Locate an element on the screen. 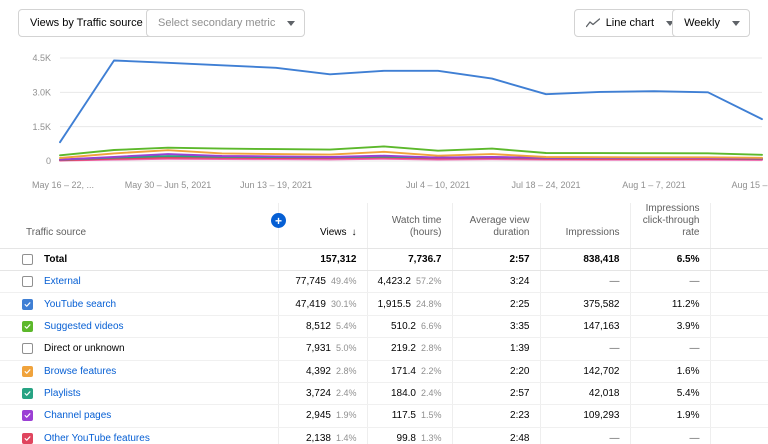  cell-average-view-duration-value: 2:20 is located at coordinates (520, 371).